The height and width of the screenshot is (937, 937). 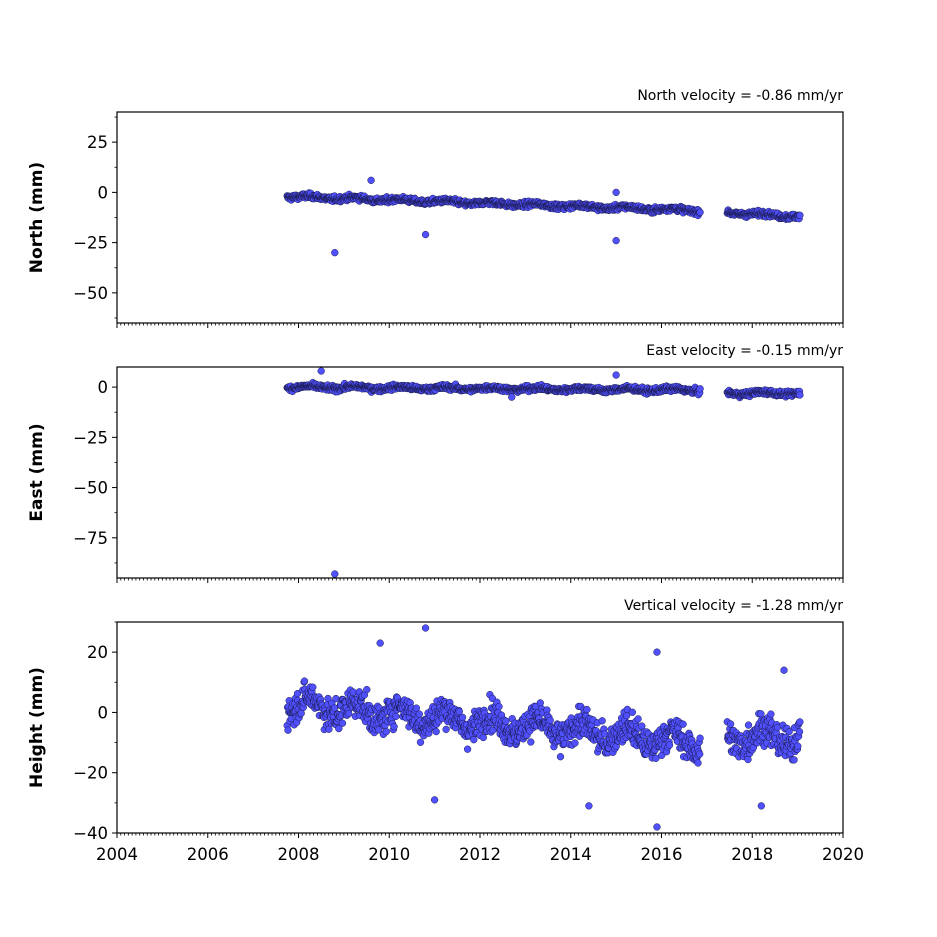 I want to click on y-tick-label: −20, so click(x=90, y=773).